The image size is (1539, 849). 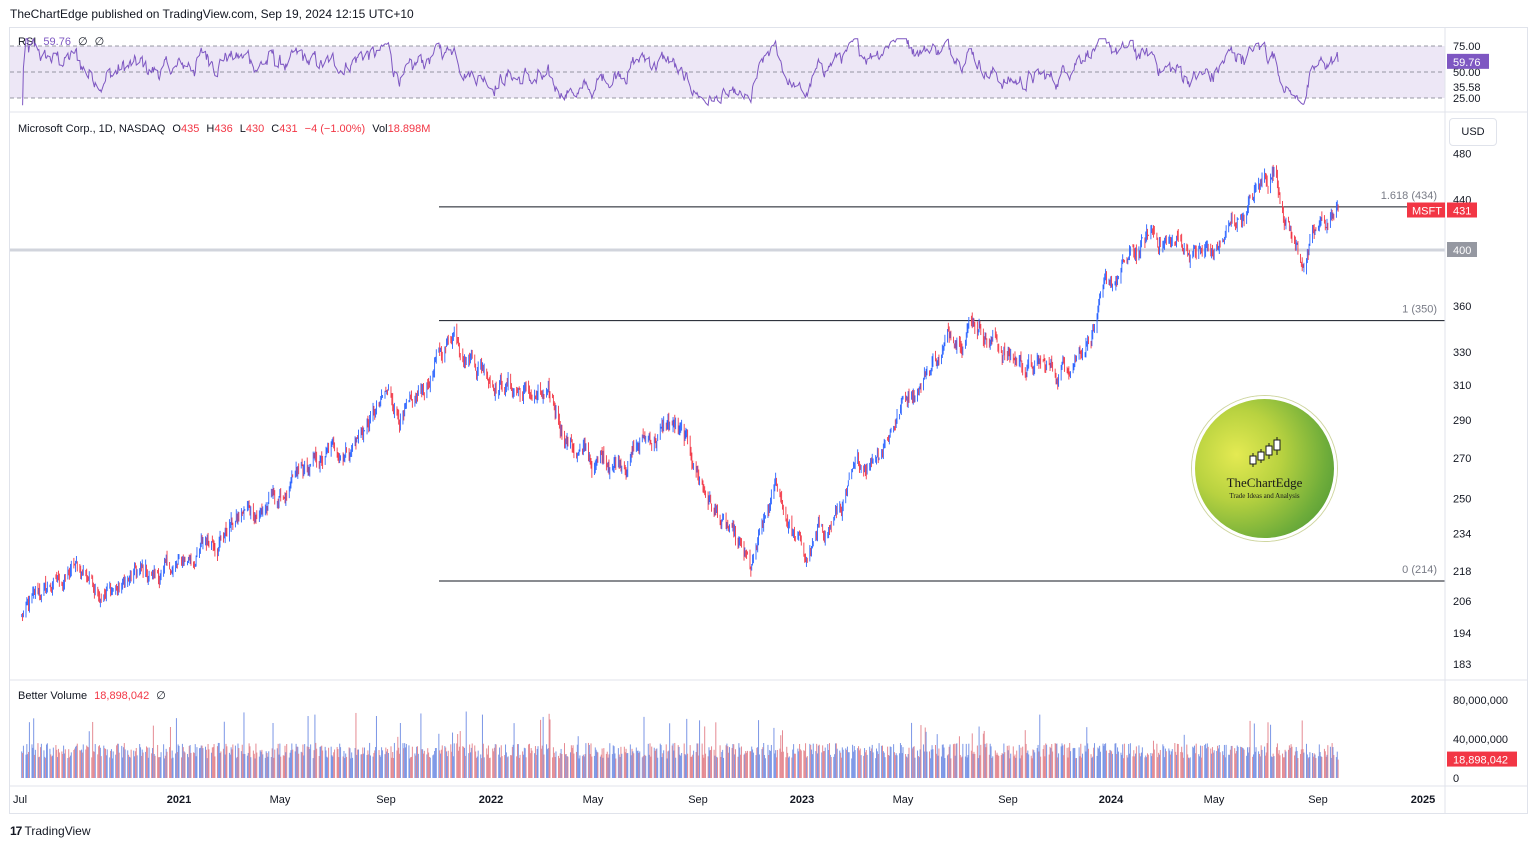 What do you see at coordinates (1467, 73) in the screenshot?
I see `rsi-scale-label: 50.00` at bounding box center [1467, 73].